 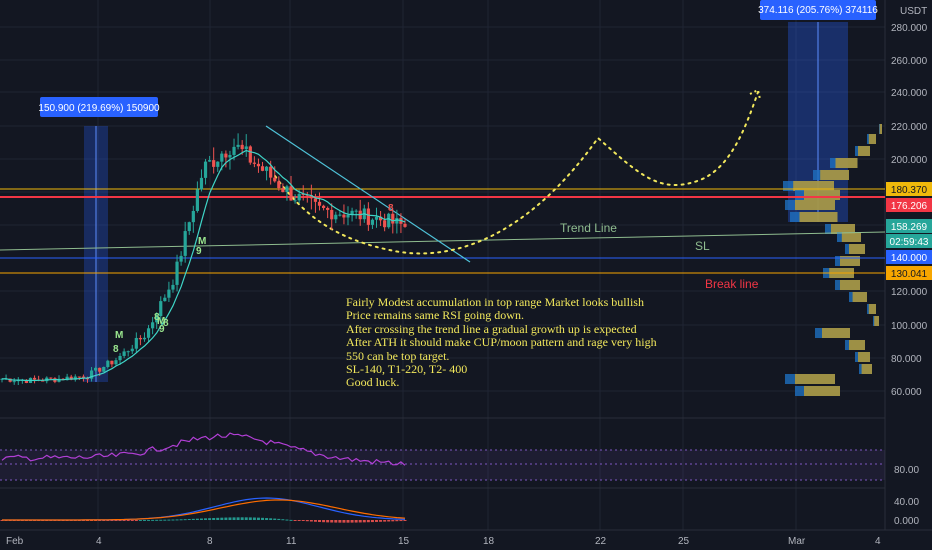 What do you see at coordinates (909, 258) in the screenshot?
I see `price-tag-text: 140.000` at bounding box center [909, 258].